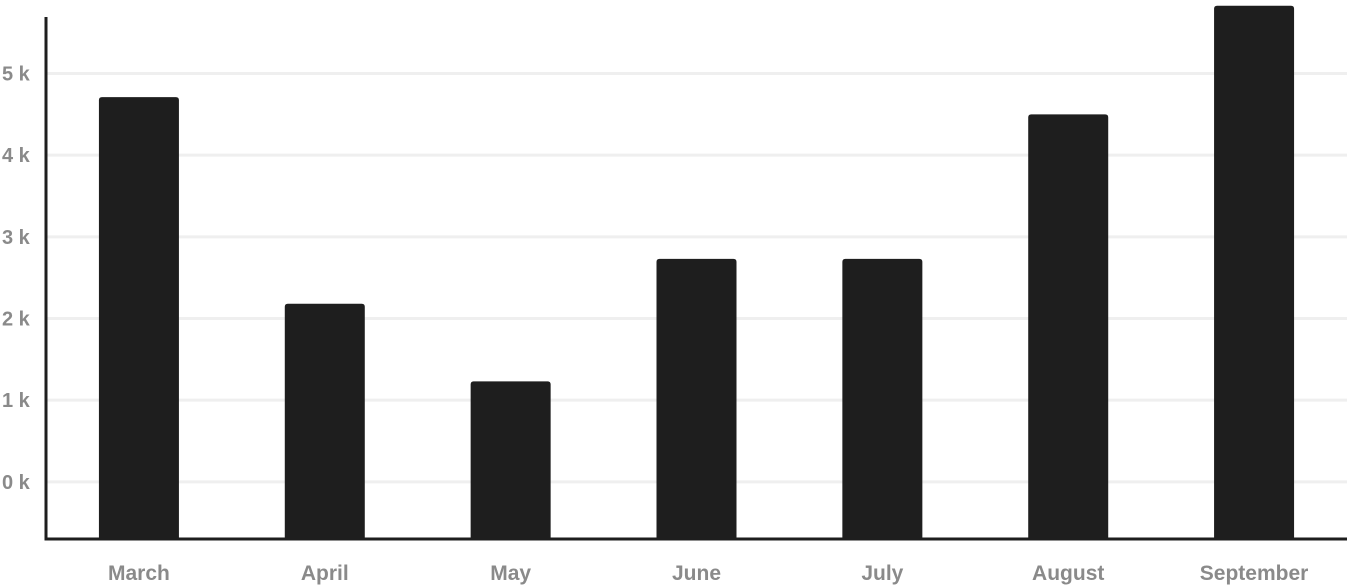  Describe the element at coordinates (882, 573) in the screenshot. I see `x-category-label: July` at that location.